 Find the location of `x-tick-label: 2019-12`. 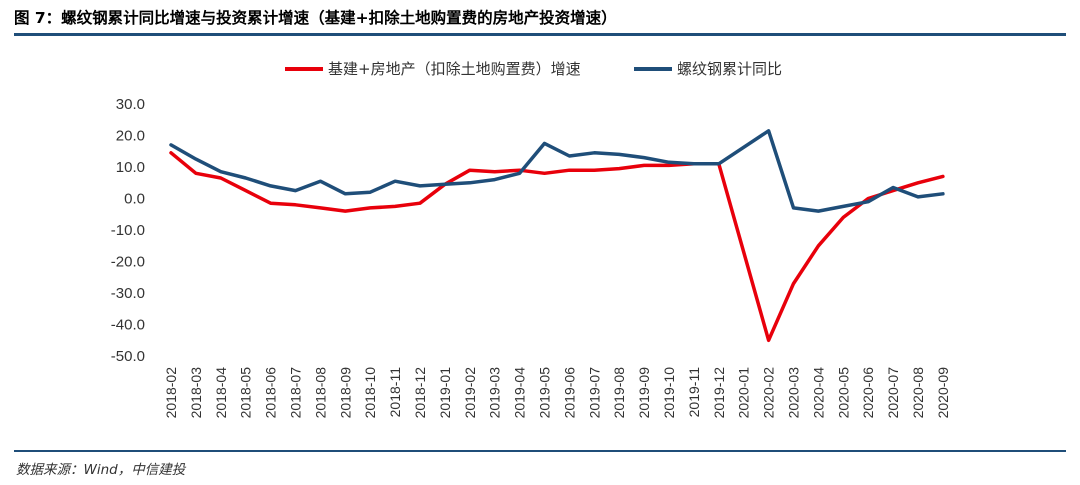

x-tick-label: 2019-12 is located at coordinates (719, 393).